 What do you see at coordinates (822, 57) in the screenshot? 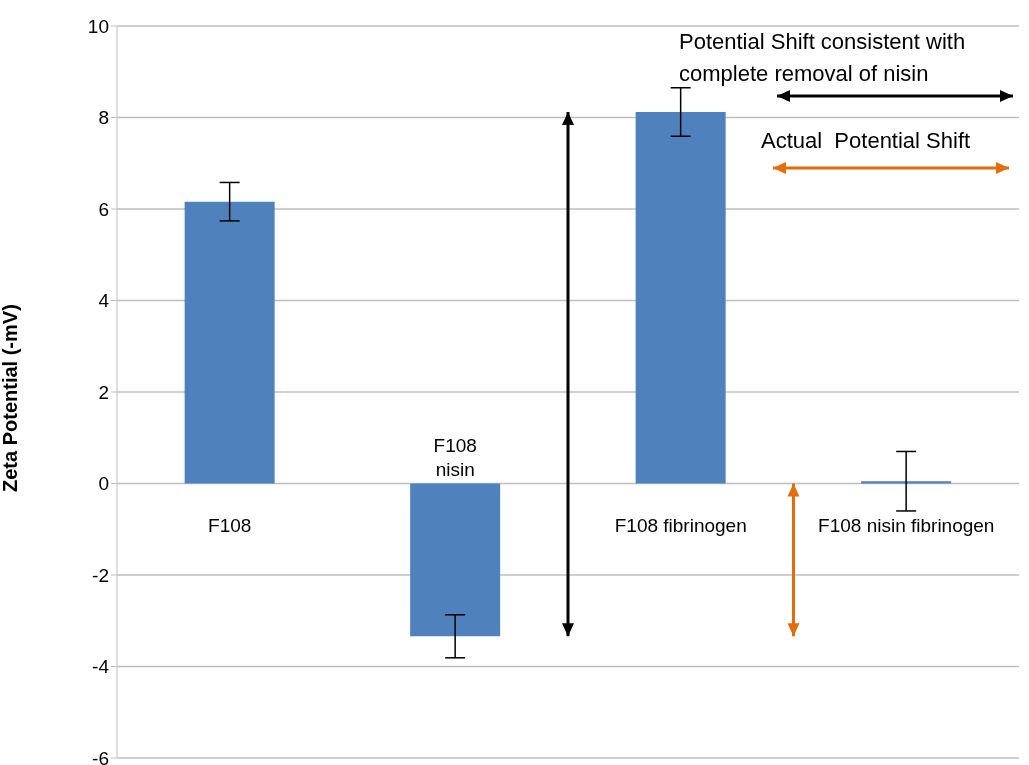
I see `annotation: Potential Shift consistent with complete removal of nisin` at bounding box center [822, 57].